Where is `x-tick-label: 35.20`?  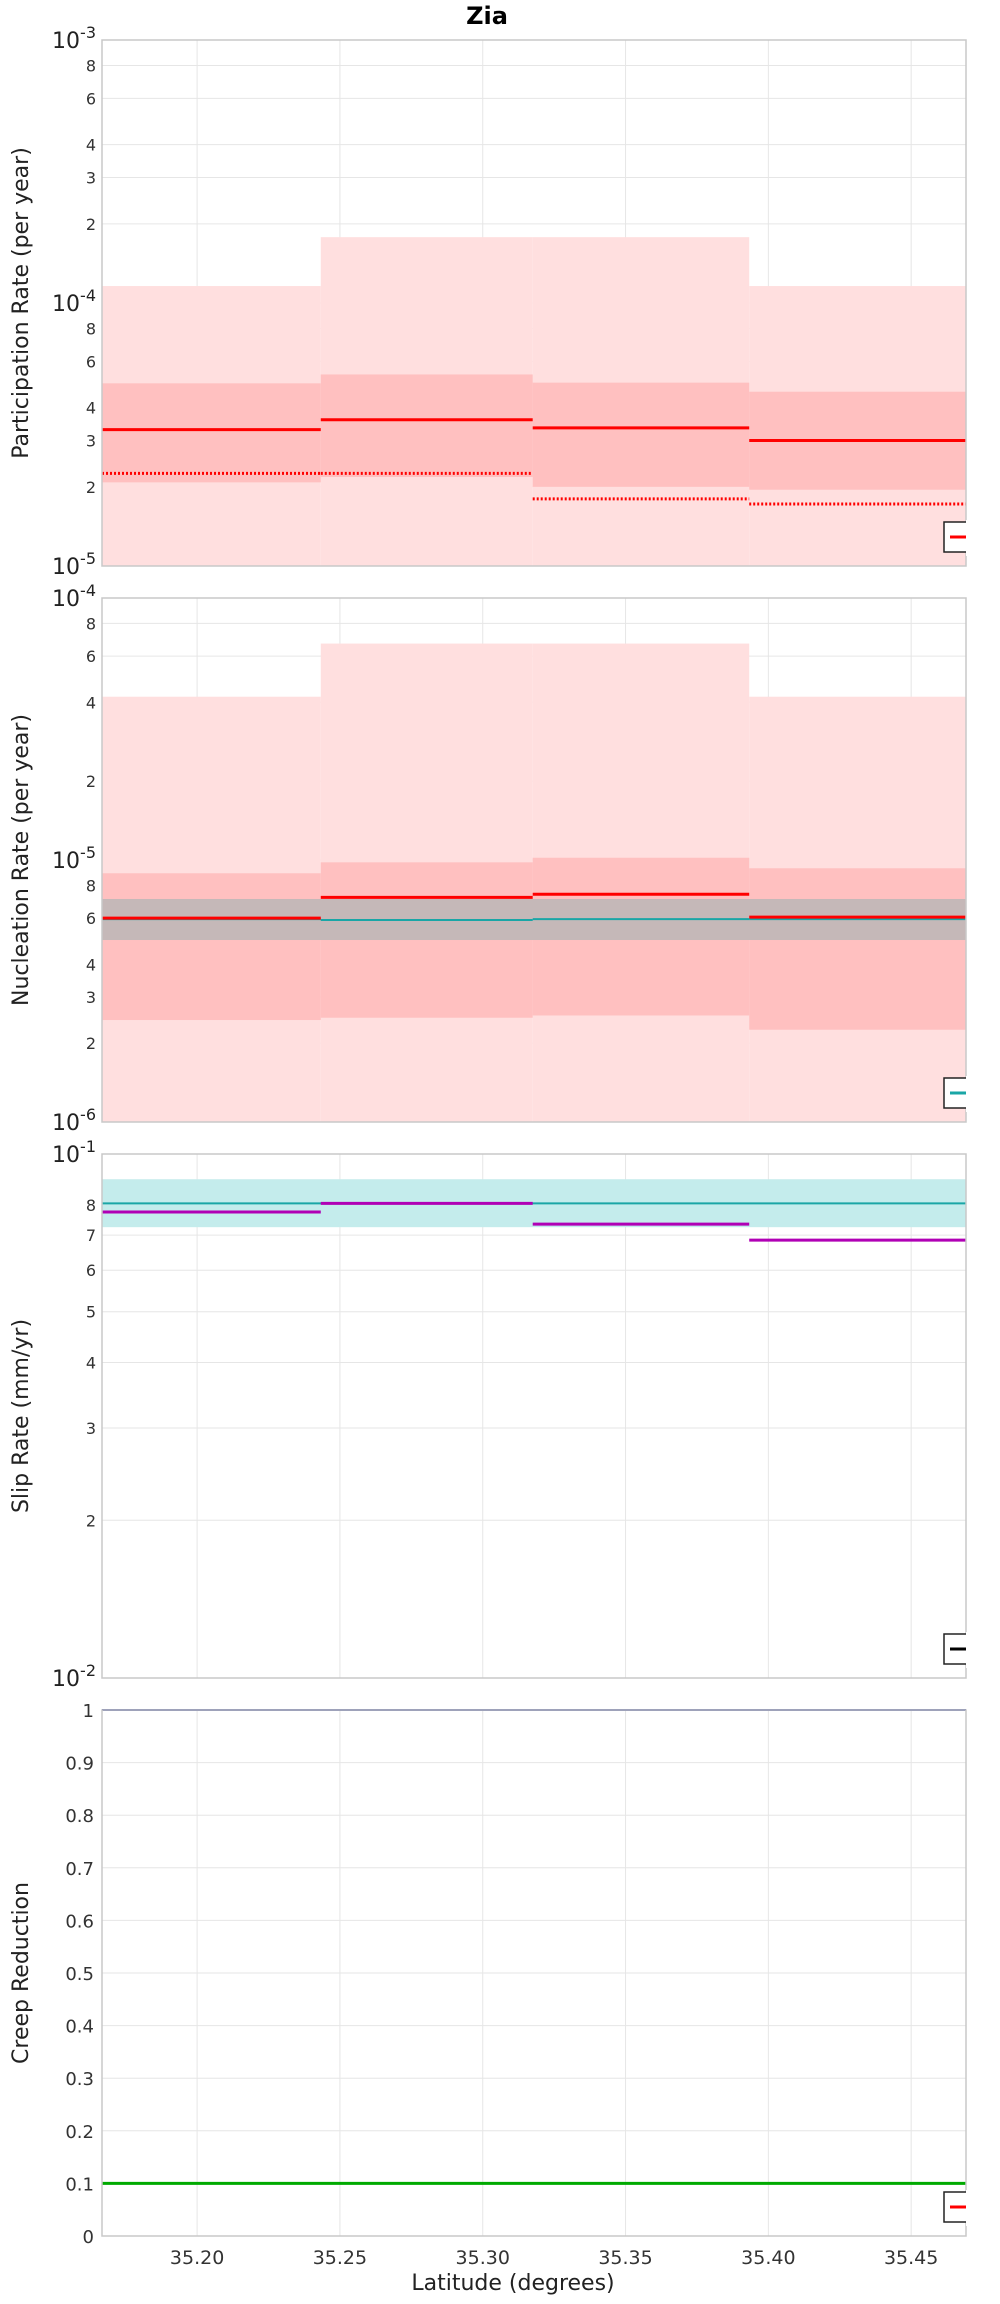 x-tick-label: 35.20 is located at coordinates (197, 2258).